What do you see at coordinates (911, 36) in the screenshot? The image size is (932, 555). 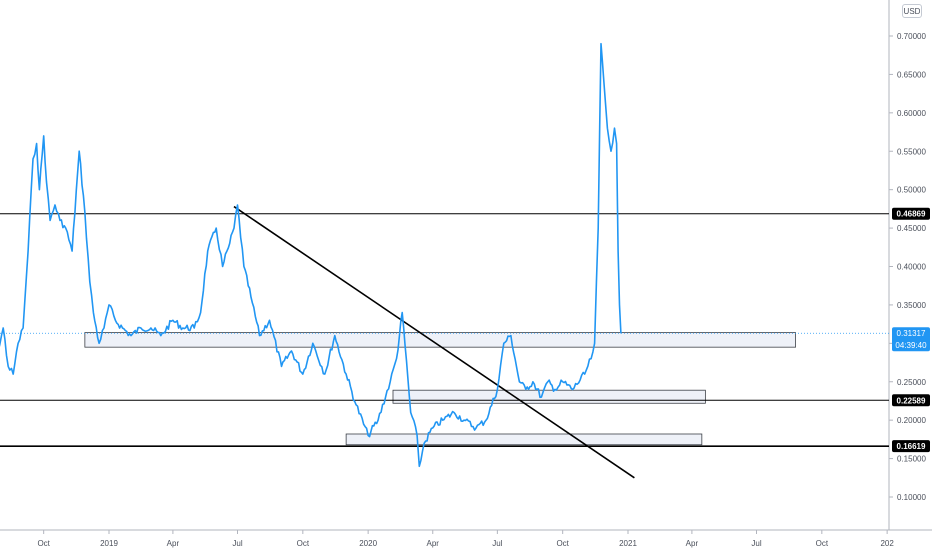 I see `y-tick-label: 0.70000` at bounding box center [911, 36].